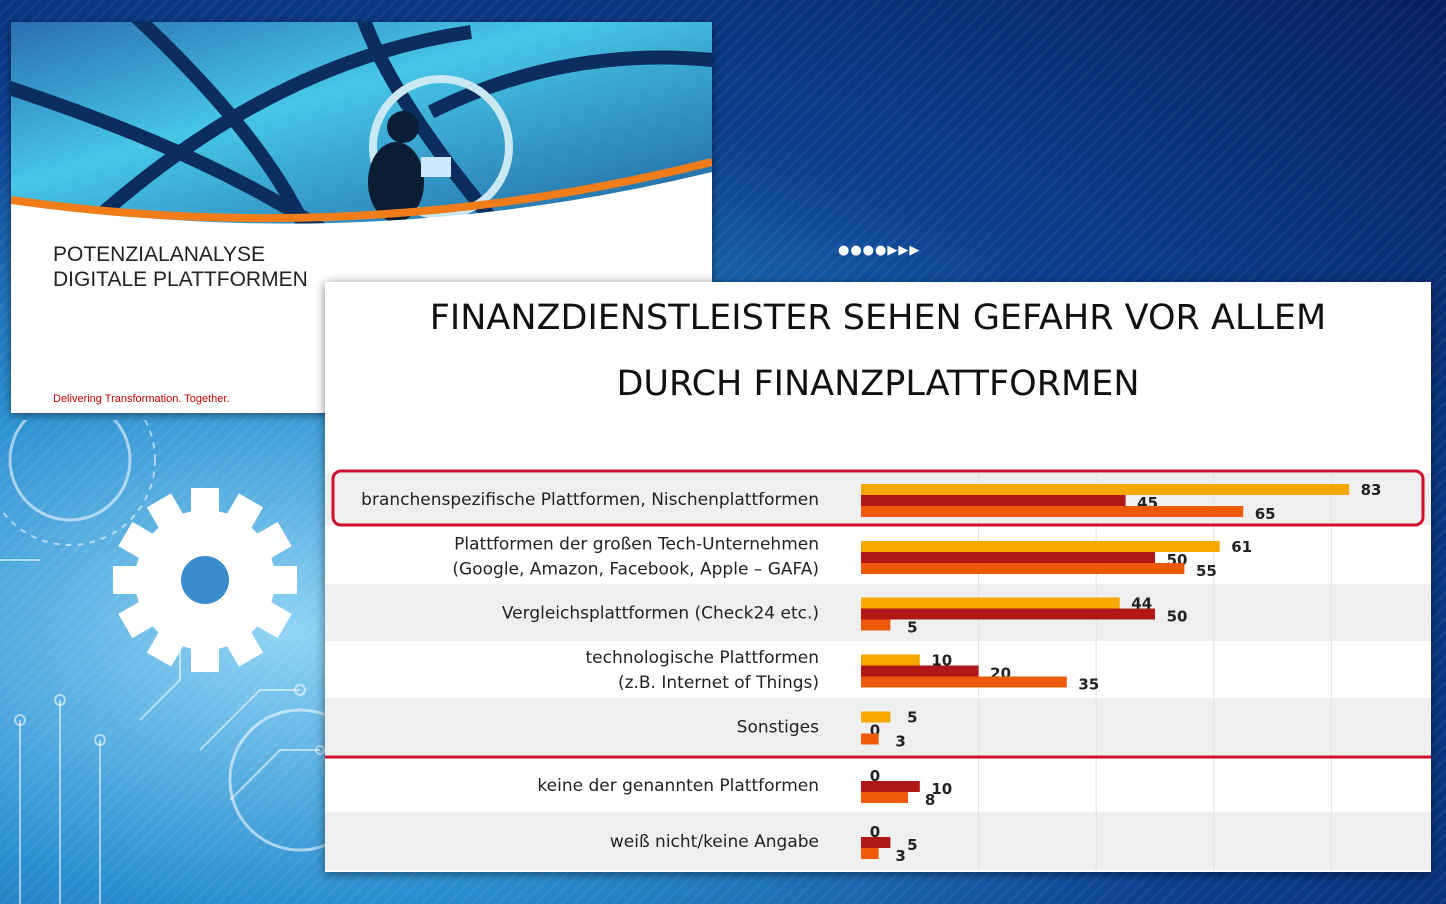 The height and width of the screenshot is (904, 1446). Describe the element at coordinates (1265, 514) in the screenshot. I see `data-label: 65` at that location.